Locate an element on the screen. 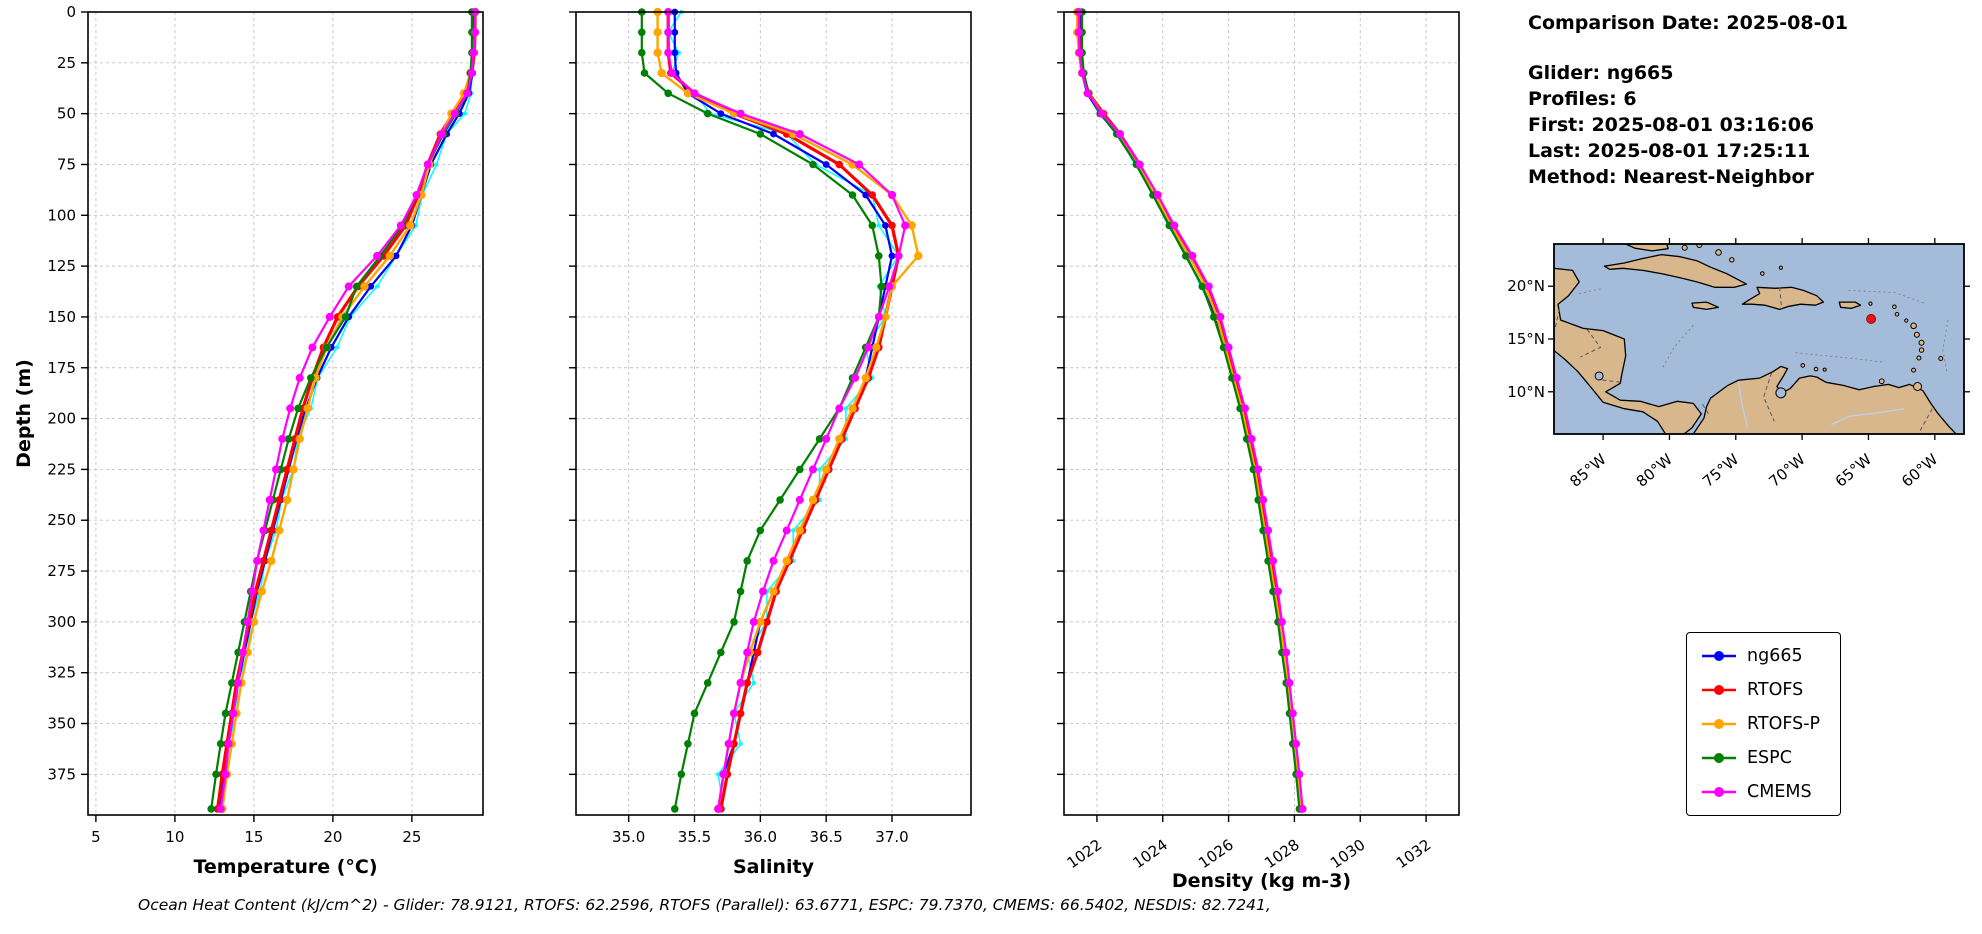 Image resolution: width=1982 pixels, height=934 pixels. svg-text: 10°N is located at coordinates (1526, 392).